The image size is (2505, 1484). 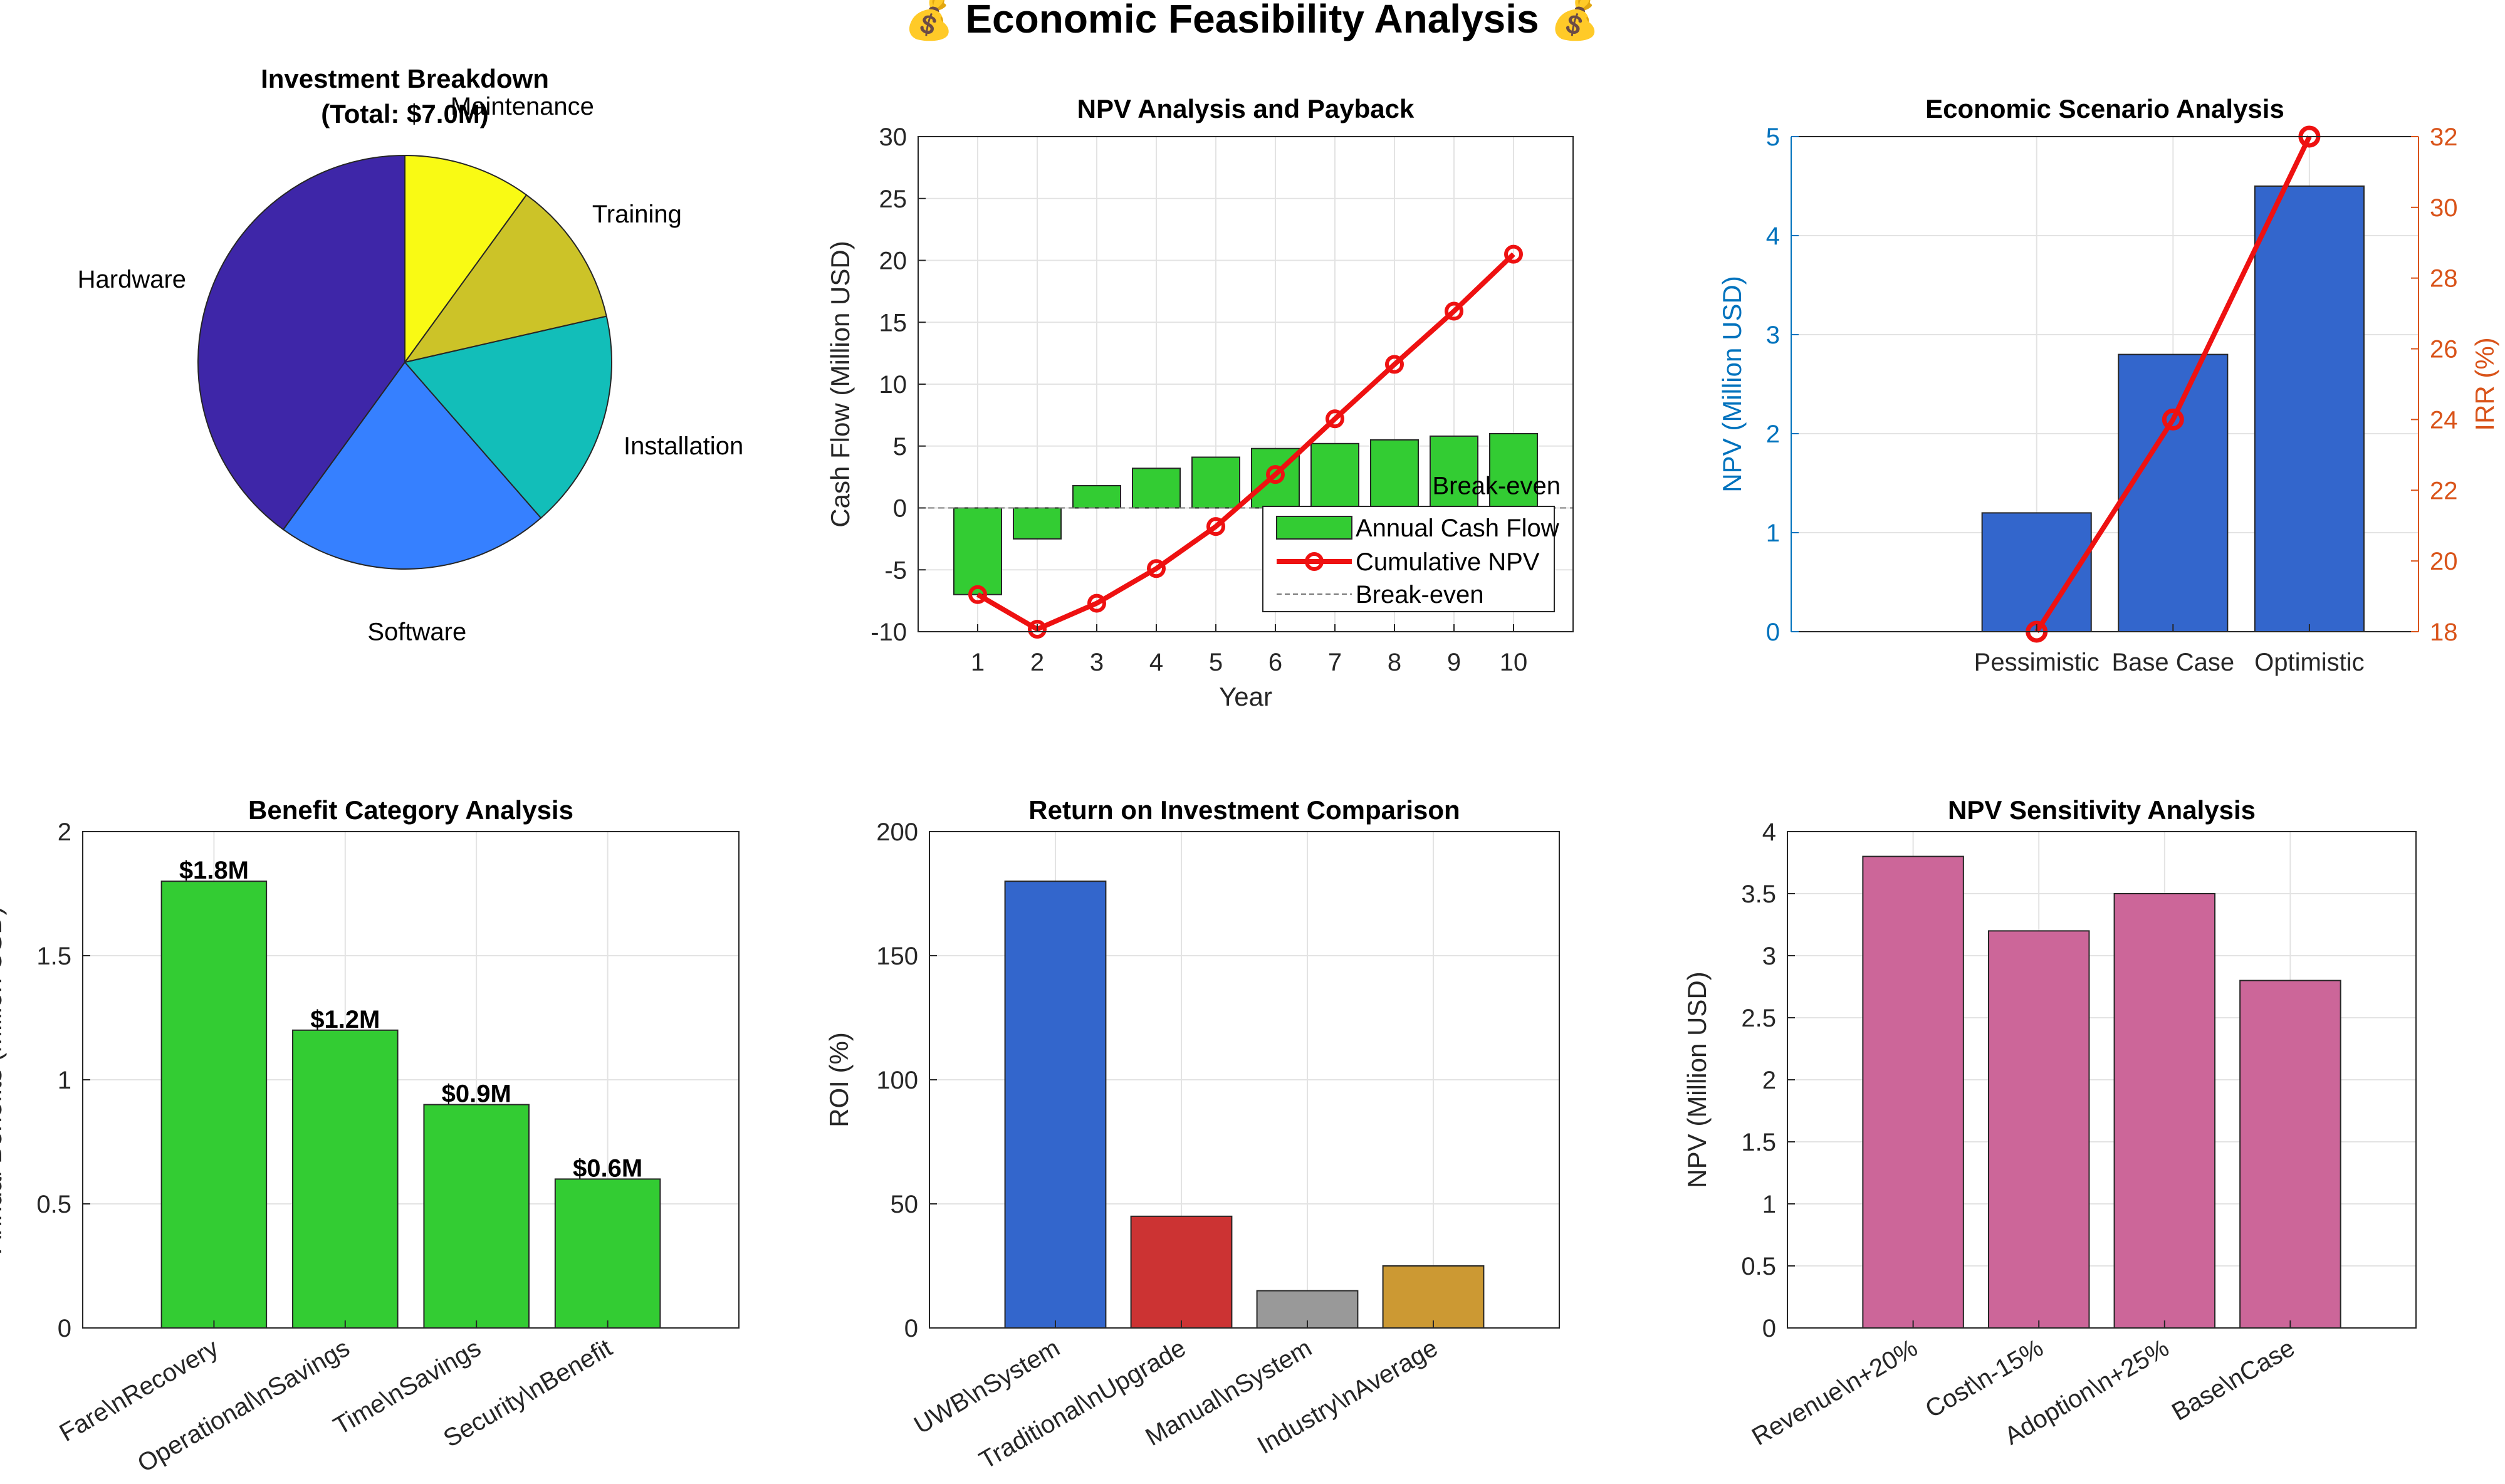 What do you see at coordinates (1245, 696) in the screenshot?
I see `npv-xlabel: Year` at bounding box center [1245, 696].